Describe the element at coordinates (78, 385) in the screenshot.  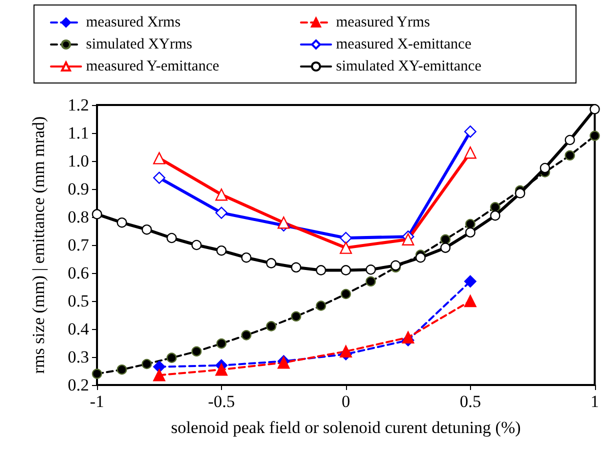
I see `y-tick-label: 0.2` at that location.